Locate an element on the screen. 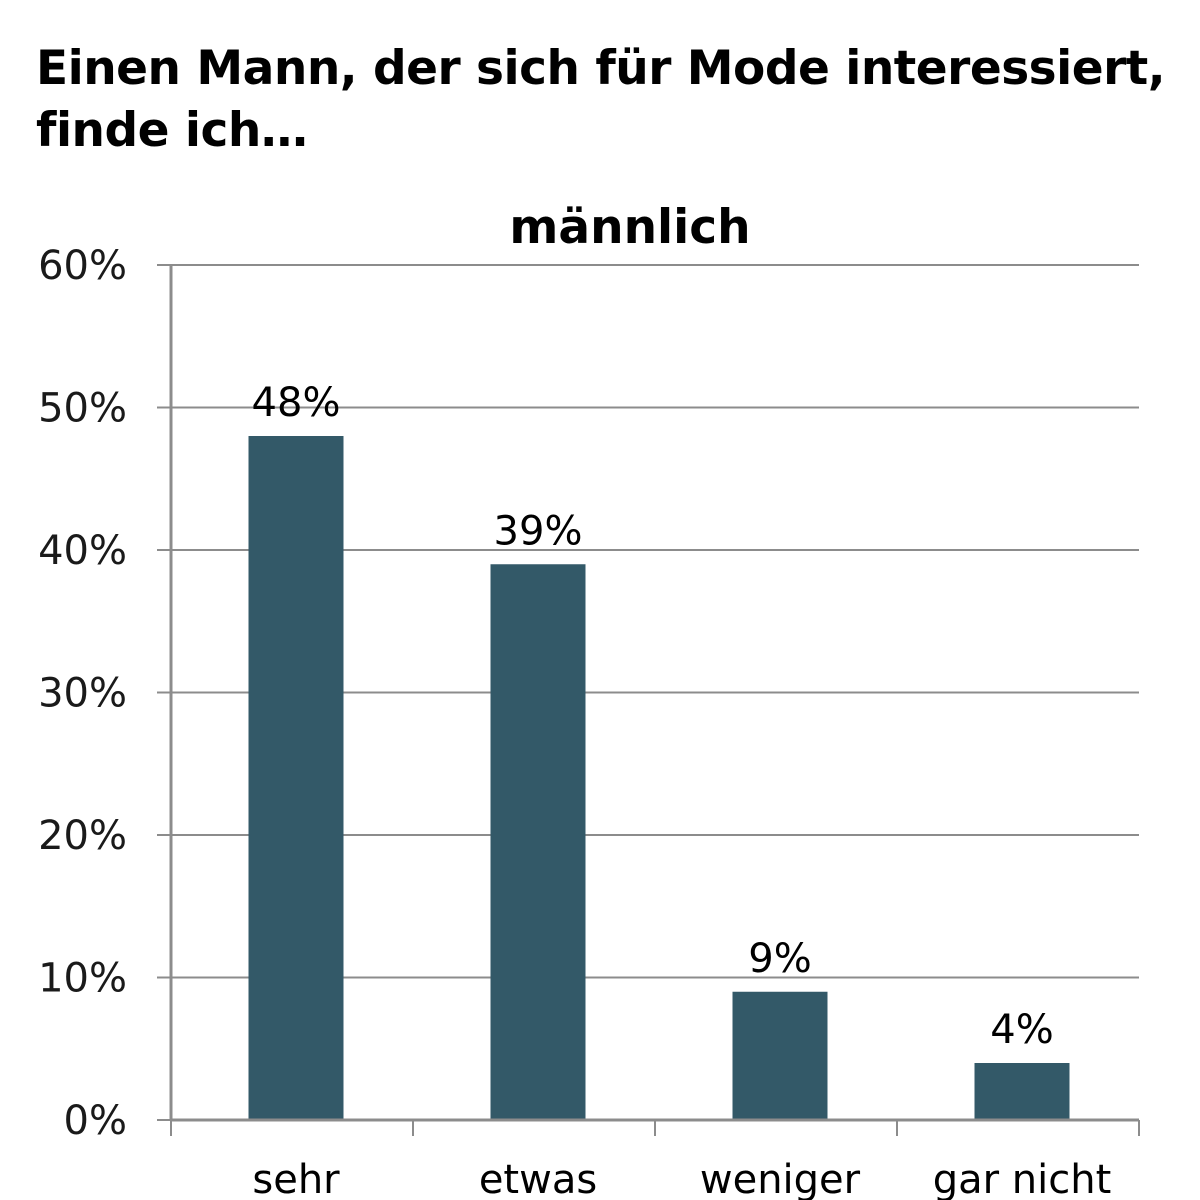  y-tick-label: 0% is located at coordinates (95, 1121).